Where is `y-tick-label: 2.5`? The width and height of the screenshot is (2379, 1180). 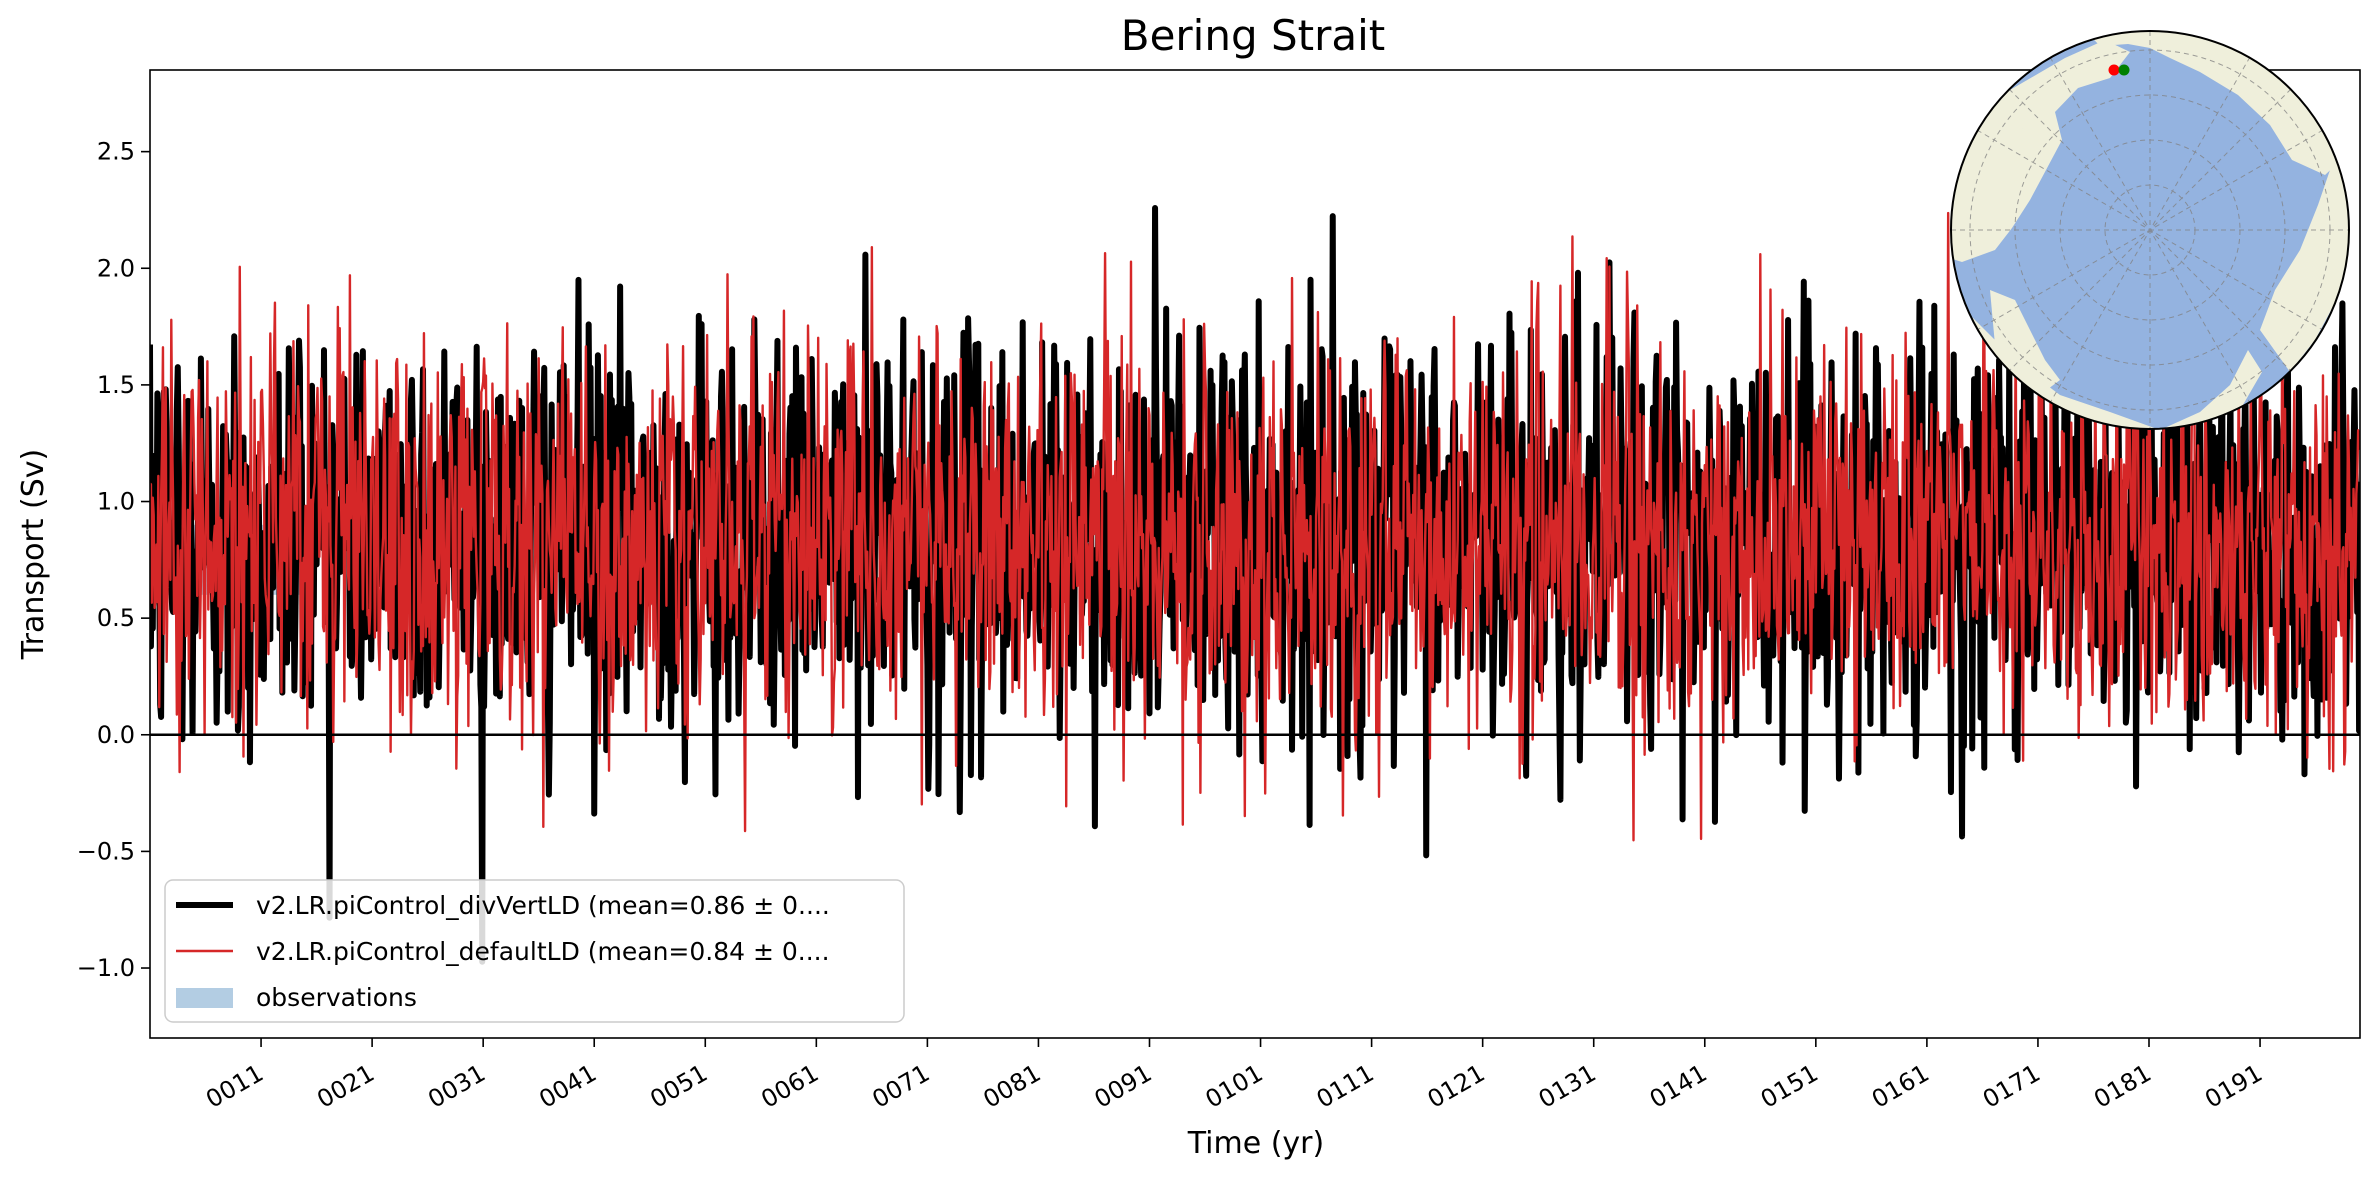 y-tick-label: 2.5 is located at coordinates (116, 152).